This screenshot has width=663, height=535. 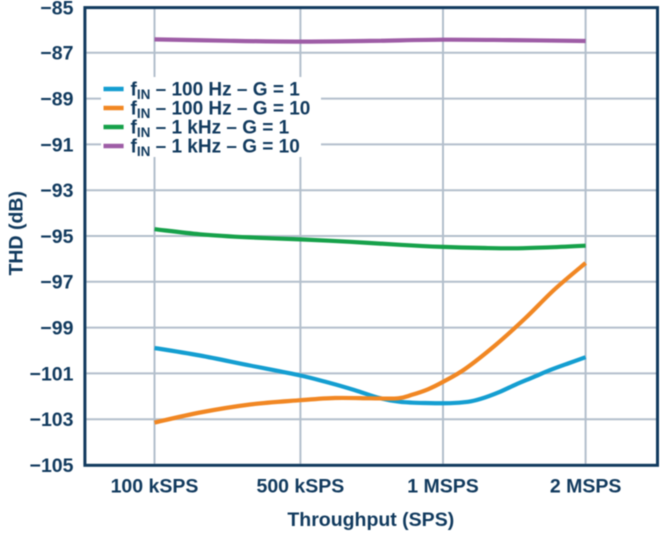 I want to click on svg-text: 1 MSPS, so click(x=443, y=487).